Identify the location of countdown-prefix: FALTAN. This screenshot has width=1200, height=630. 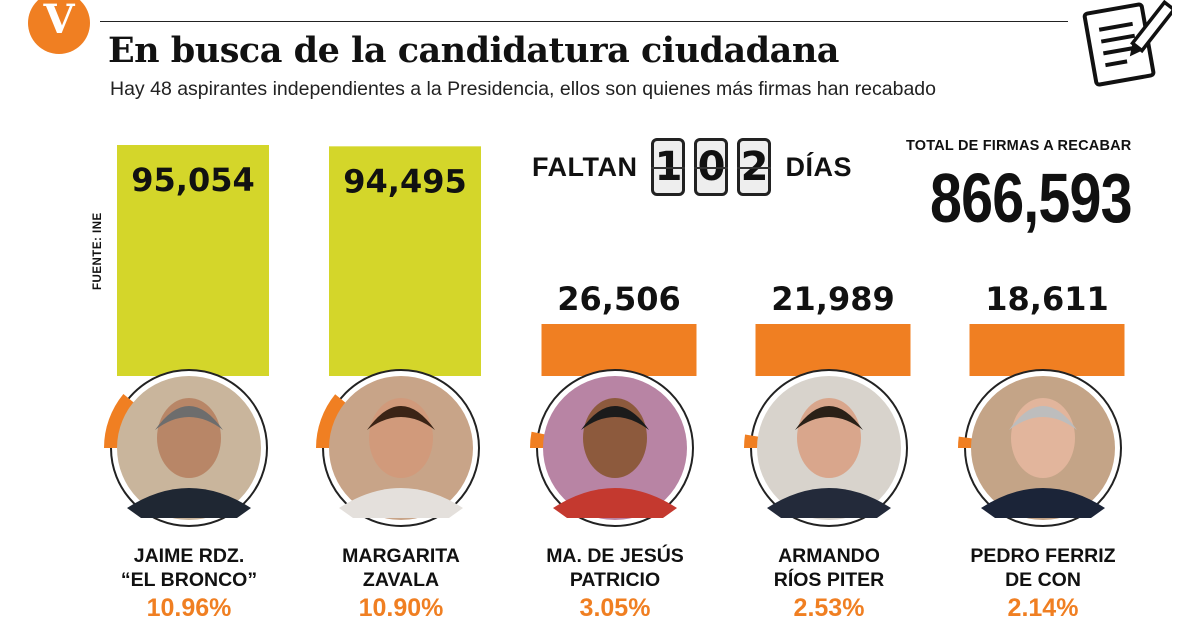
(585, 166).